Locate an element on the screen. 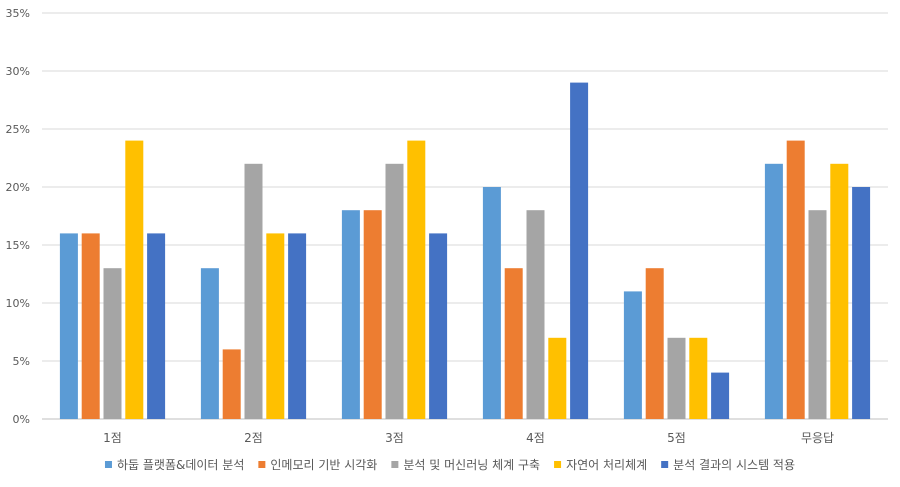 This screenshot has height=487, width=900. y-axis: 0% 5% 10% 15% 20% 25% 30% 35% is located at coordinates (18, 216).